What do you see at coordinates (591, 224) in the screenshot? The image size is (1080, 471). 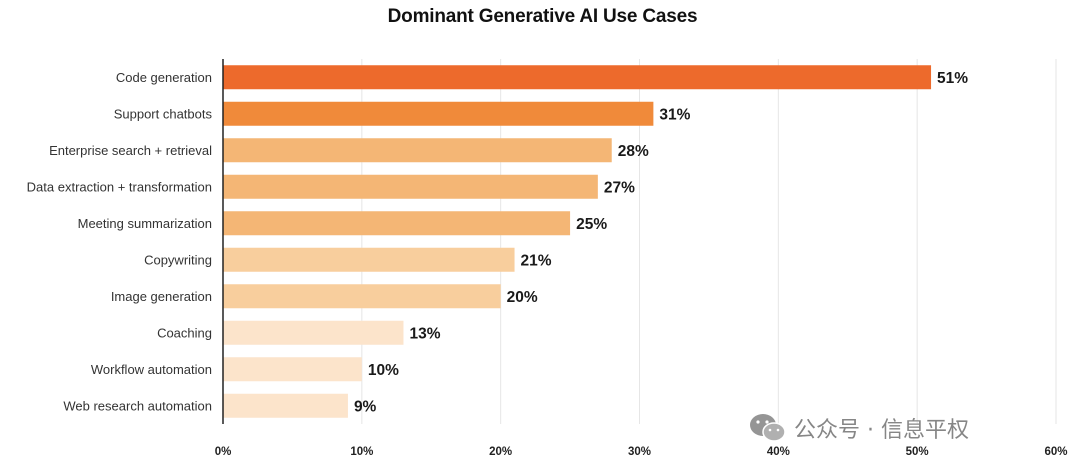 I see `value-label: 25%` at bounding box center [591, 224].